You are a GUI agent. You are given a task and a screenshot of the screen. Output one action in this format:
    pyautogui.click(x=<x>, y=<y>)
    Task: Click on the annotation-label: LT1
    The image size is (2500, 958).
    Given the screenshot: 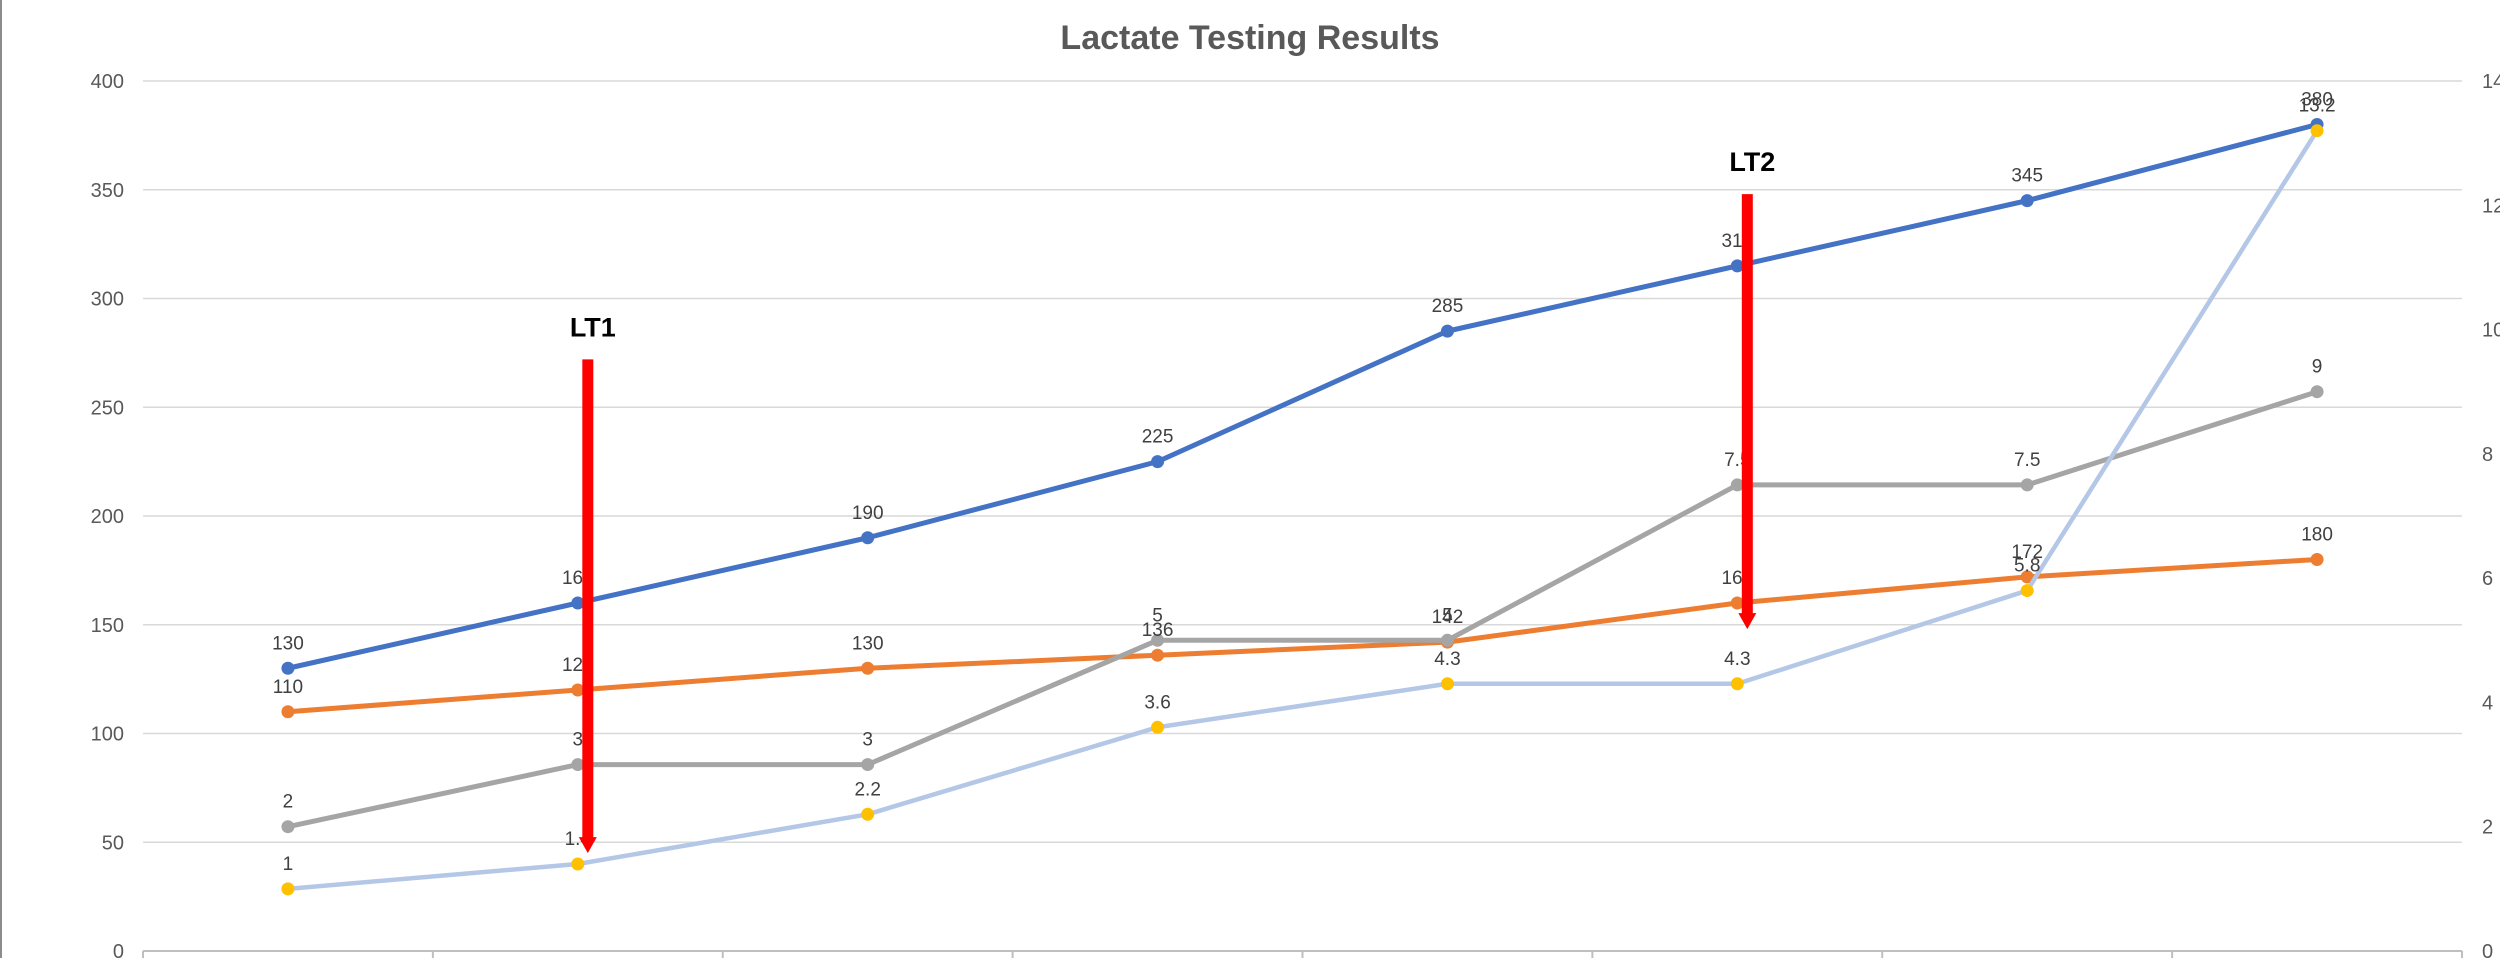 What is the action you would take?
    pyautogui.click(x=593, y=327)
    